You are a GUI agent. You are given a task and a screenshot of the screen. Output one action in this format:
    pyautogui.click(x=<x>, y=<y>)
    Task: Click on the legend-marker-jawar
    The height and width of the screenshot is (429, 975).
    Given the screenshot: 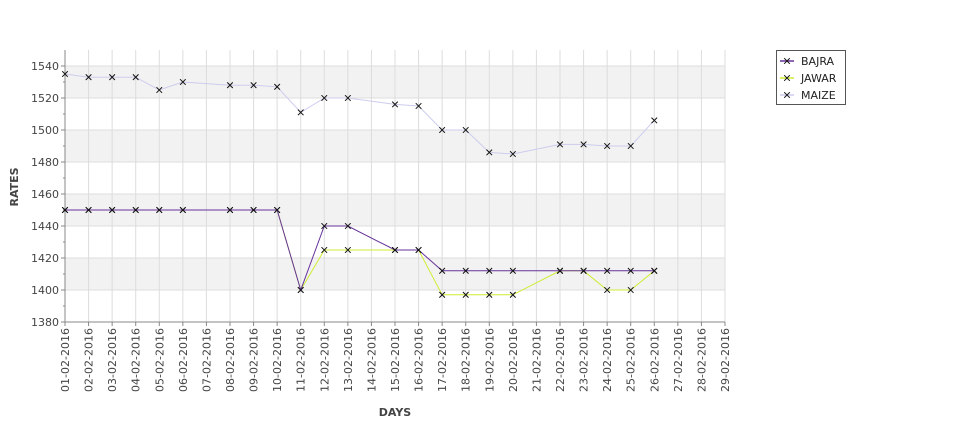 What is the action you would take?
    pyautogui.click(x=787, y=78)
    